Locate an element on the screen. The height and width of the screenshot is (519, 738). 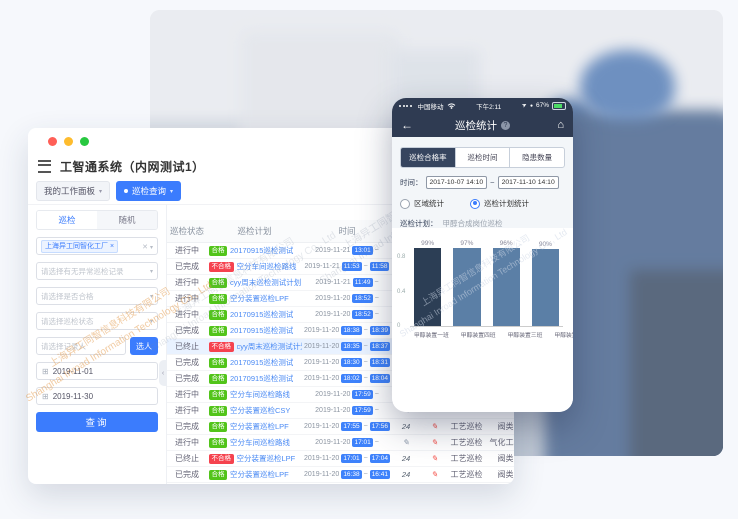
factory-select: 上海异工同智化工厂 × ✕ ▾ is located at coordinates (97, 246).